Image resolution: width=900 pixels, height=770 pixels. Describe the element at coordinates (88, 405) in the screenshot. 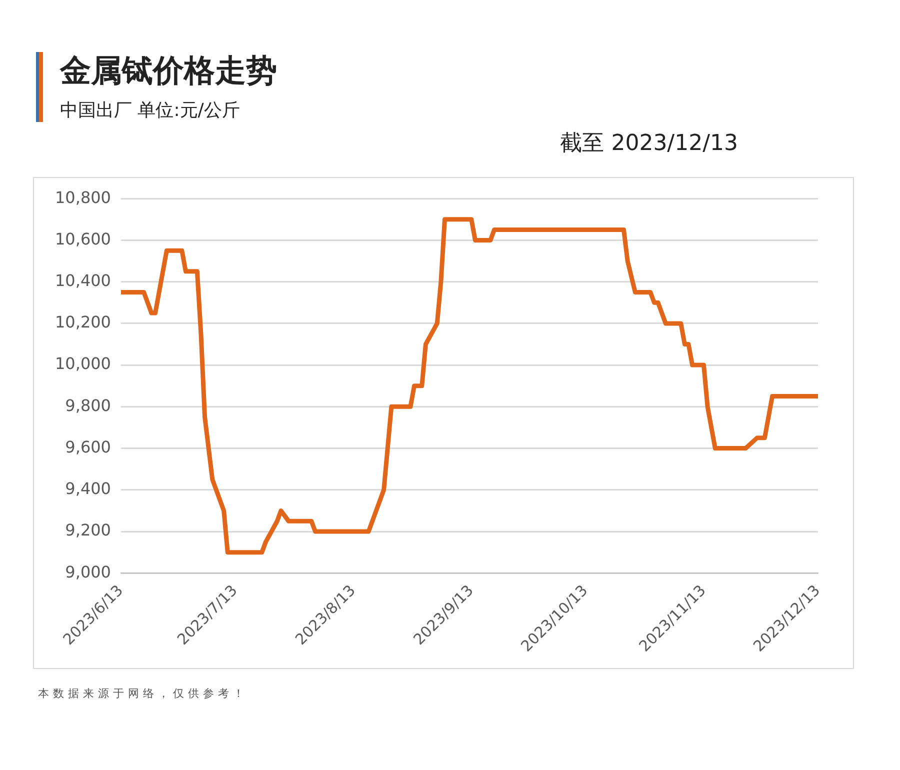

I see `y-tick-label: 9,800` at that location.